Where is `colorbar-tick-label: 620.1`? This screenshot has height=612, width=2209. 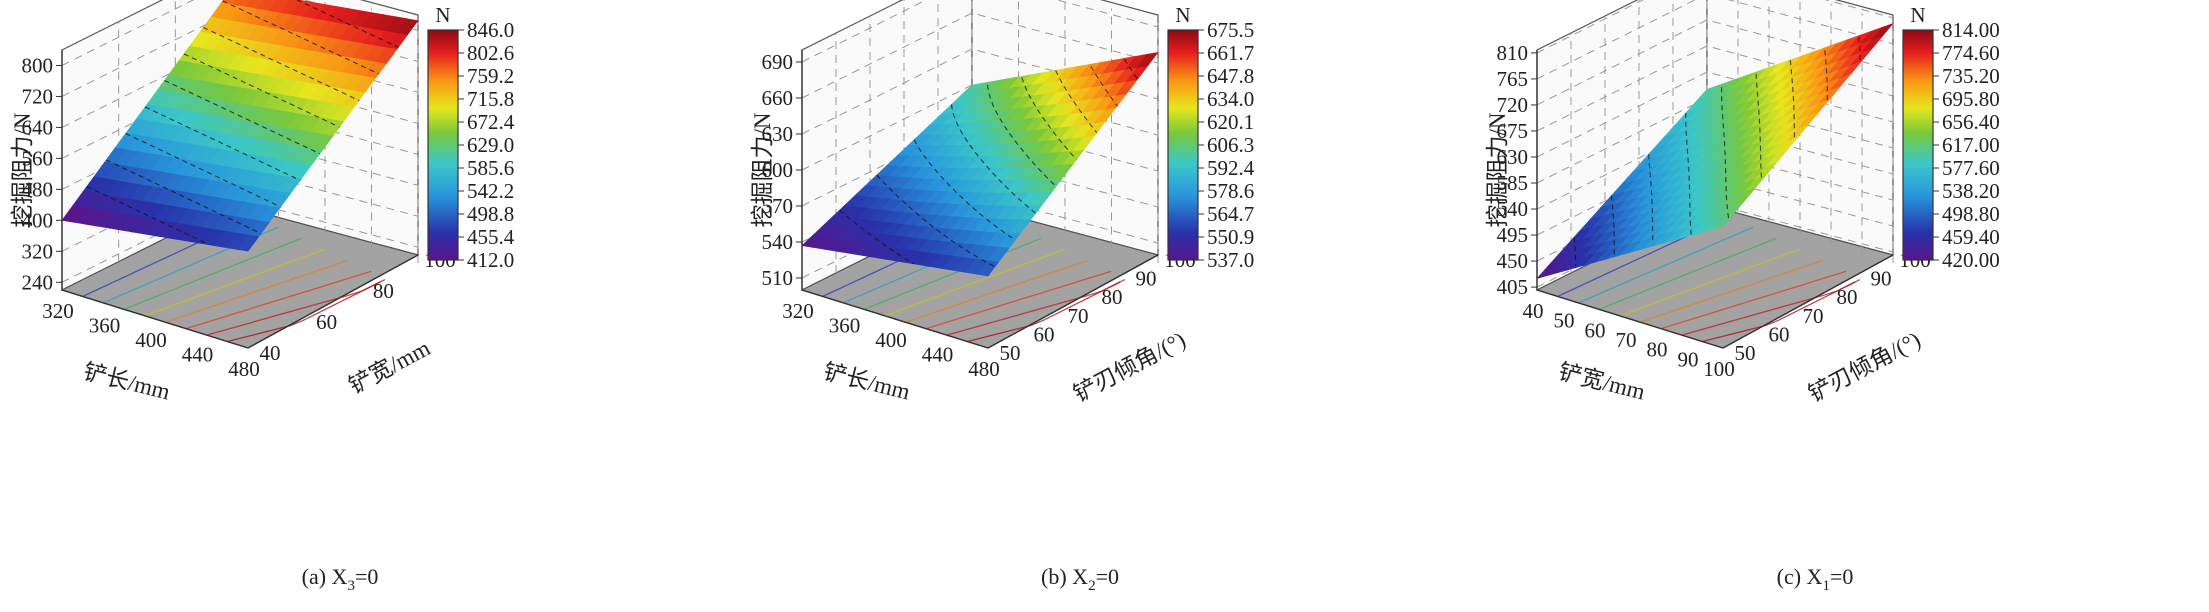
colorbar-tick-label: 620.1 is located at coordinates (1230, 122).